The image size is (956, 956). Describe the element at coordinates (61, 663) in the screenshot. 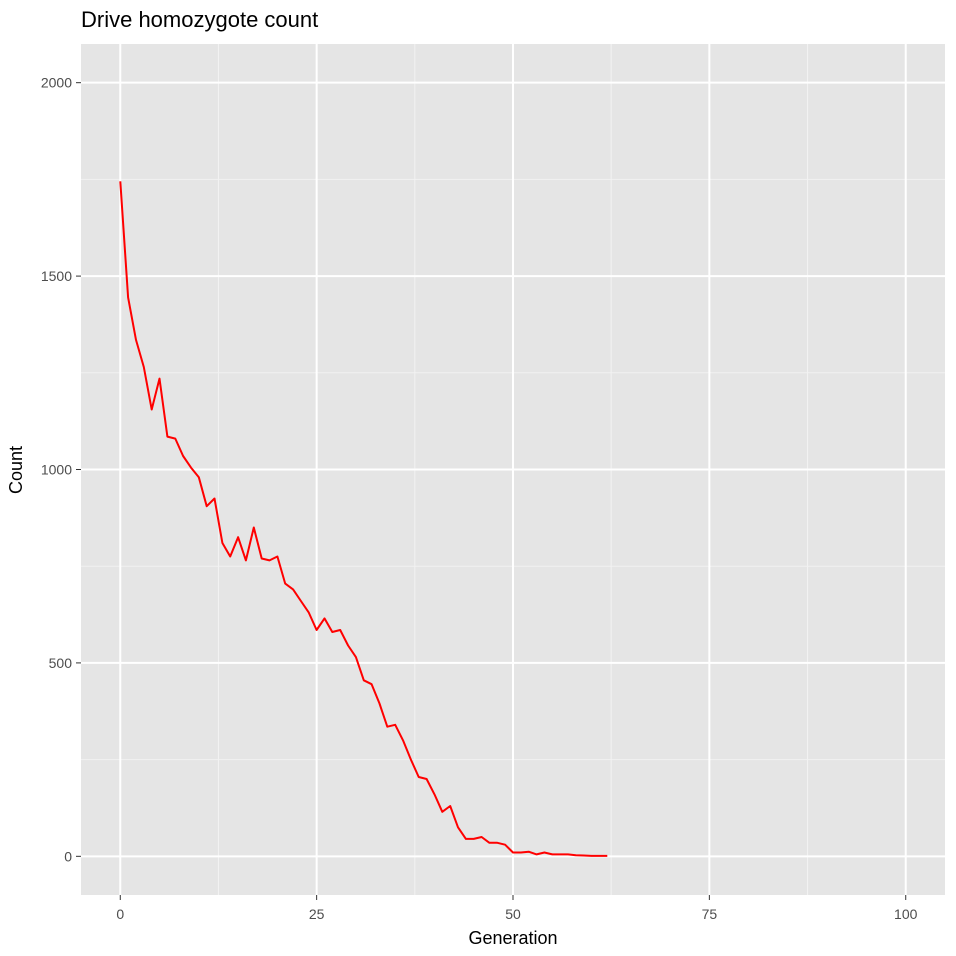

I see `y-tick-label: 500` at that location.